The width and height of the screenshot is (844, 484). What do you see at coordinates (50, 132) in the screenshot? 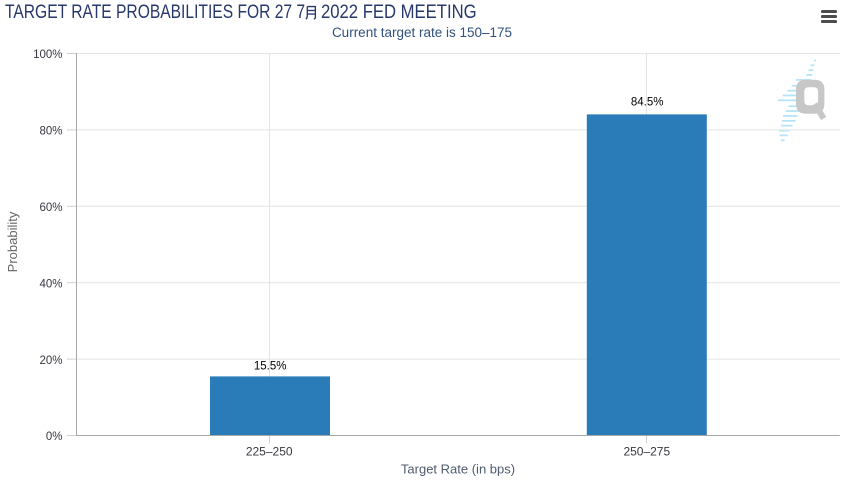
I see `svg-text: 80%` at bounding box center [50, 132].